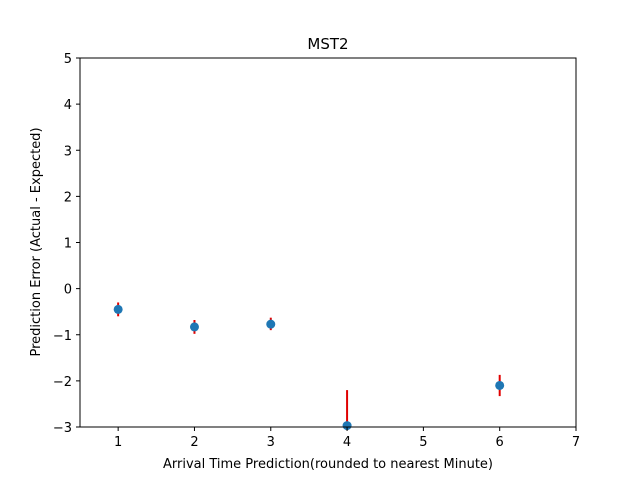 The width and height of the screenshot is (640, 480). What do you see at coordinates (347, 442) in the screenshot?
I see `x-tick-label: 4` at bounding box center [347, 442].